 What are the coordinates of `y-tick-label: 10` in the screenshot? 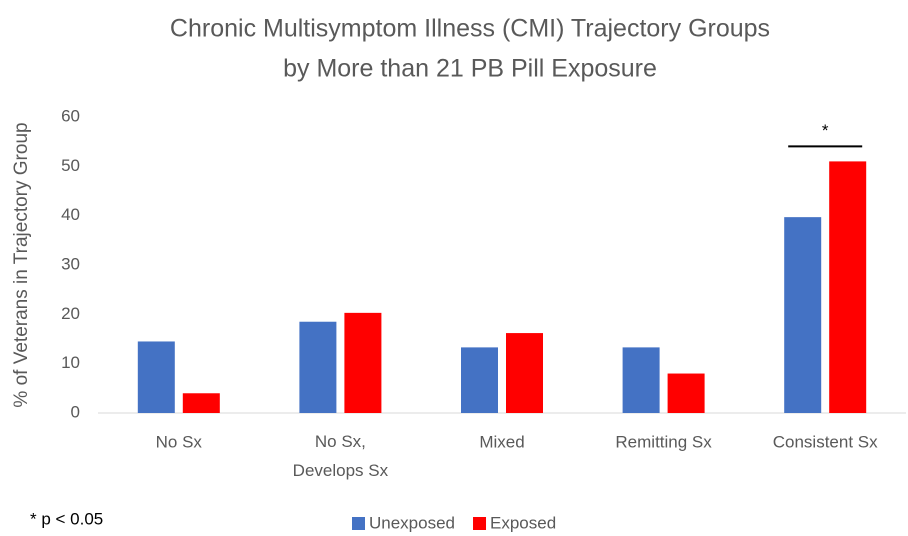 It's located at (70, 362).